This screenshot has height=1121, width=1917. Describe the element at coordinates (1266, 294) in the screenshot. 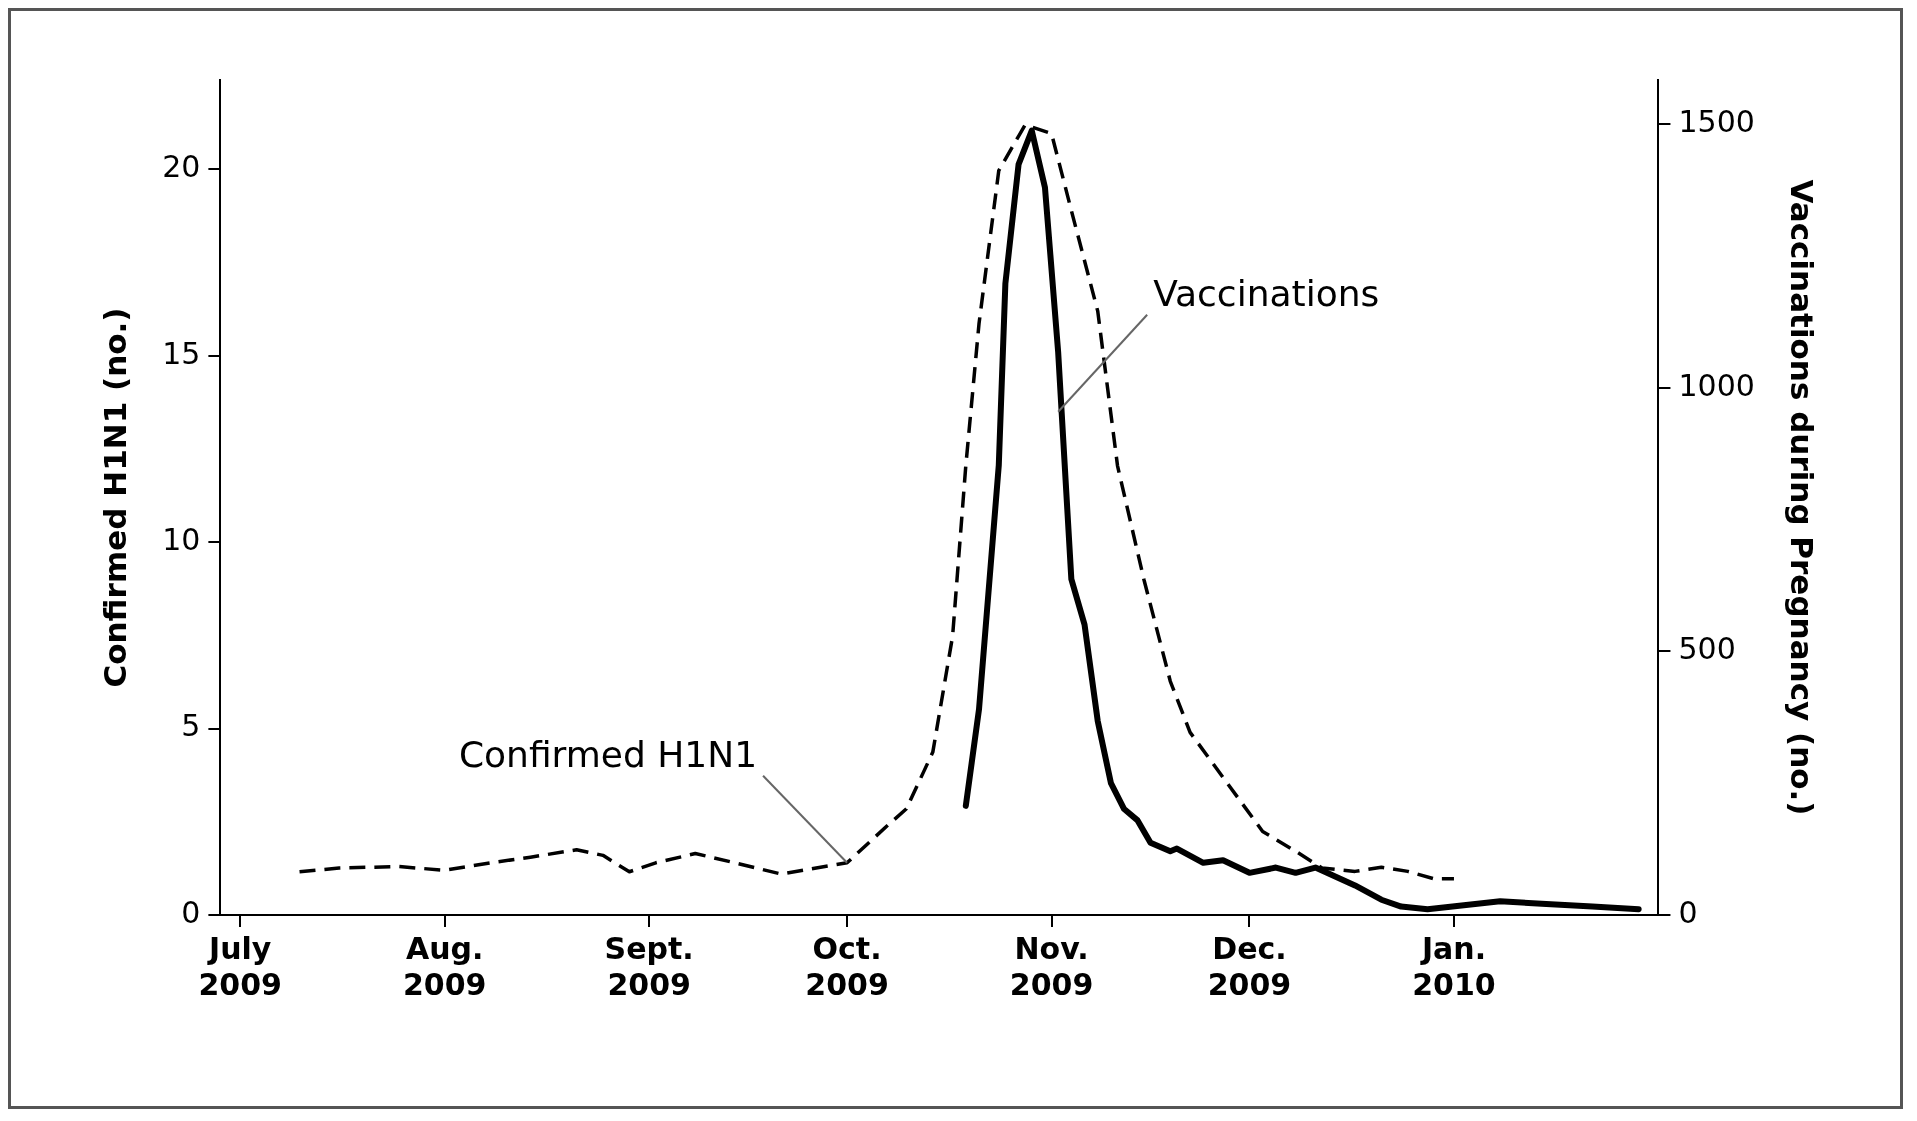

I see `annotation: Vaccinations` at that location.